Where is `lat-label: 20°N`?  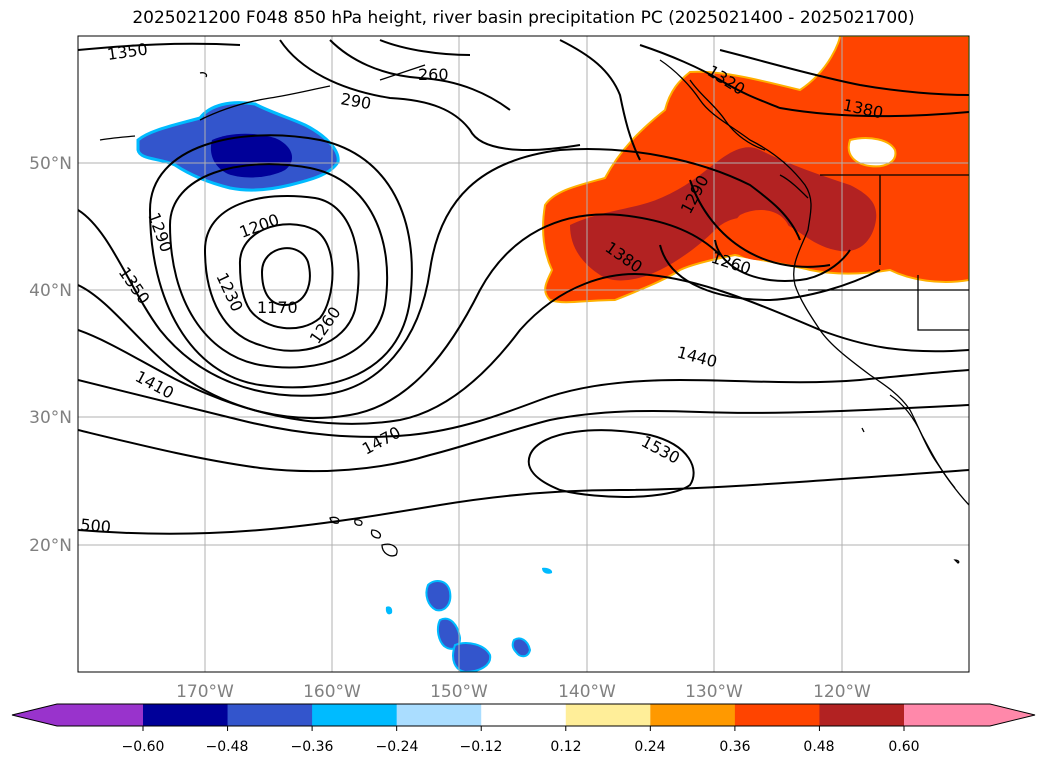 lat-label: 20°N is located at coordinates (50, 546).